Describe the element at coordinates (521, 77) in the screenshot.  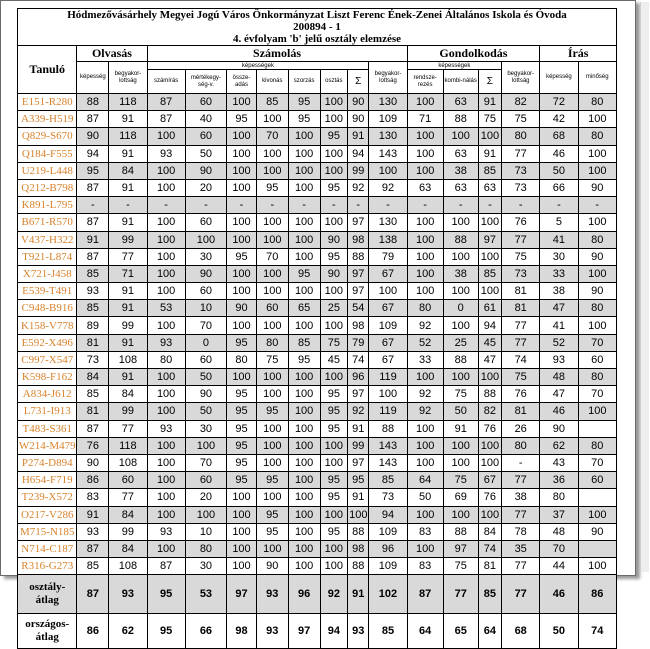
I see `col-gond-begy: begyakor-lottság` at that location.